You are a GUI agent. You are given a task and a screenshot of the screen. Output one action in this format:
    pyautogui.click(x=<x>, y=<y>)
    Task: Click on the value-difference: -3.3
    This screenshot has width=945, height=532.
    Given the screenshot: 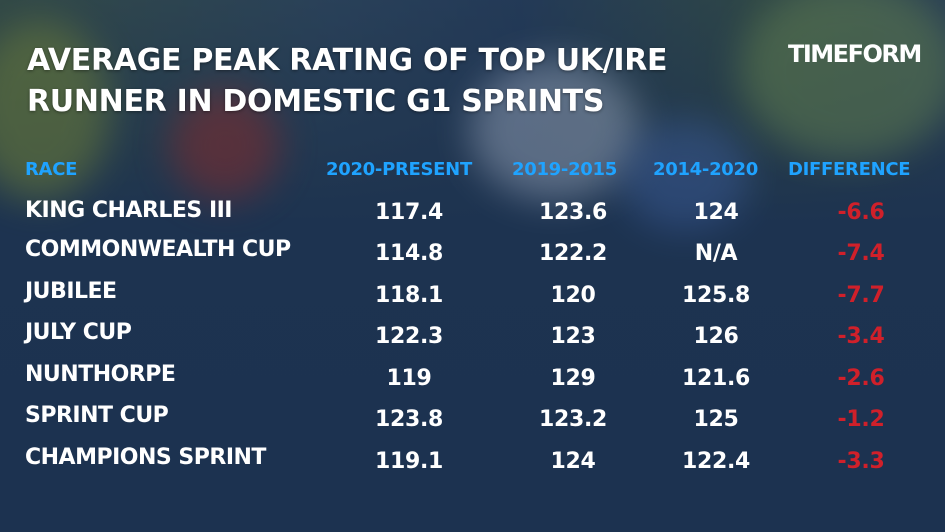 What is the action you would take?
    pyautogui.click(x=861, y=461)
    